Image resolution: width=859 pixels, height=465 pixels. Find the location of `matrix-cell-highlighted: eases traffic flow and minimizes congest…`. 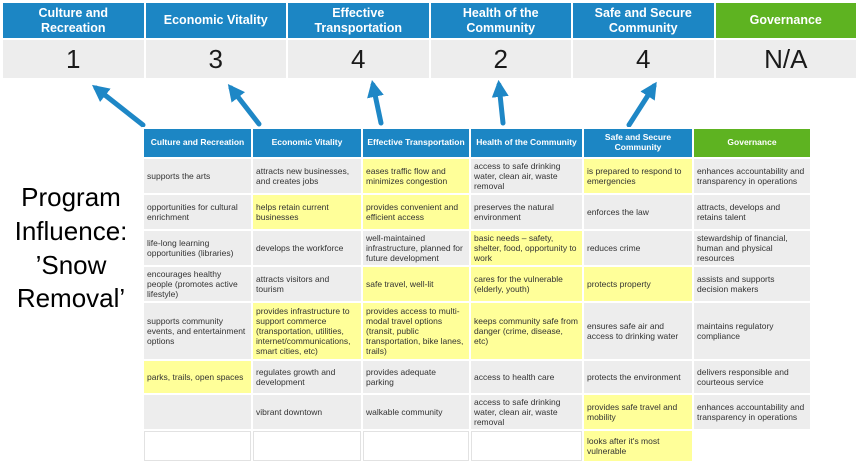

matrix-cell-highlighted: eases traffic flow and minimizes congest… is located at coordinates (416, 176).